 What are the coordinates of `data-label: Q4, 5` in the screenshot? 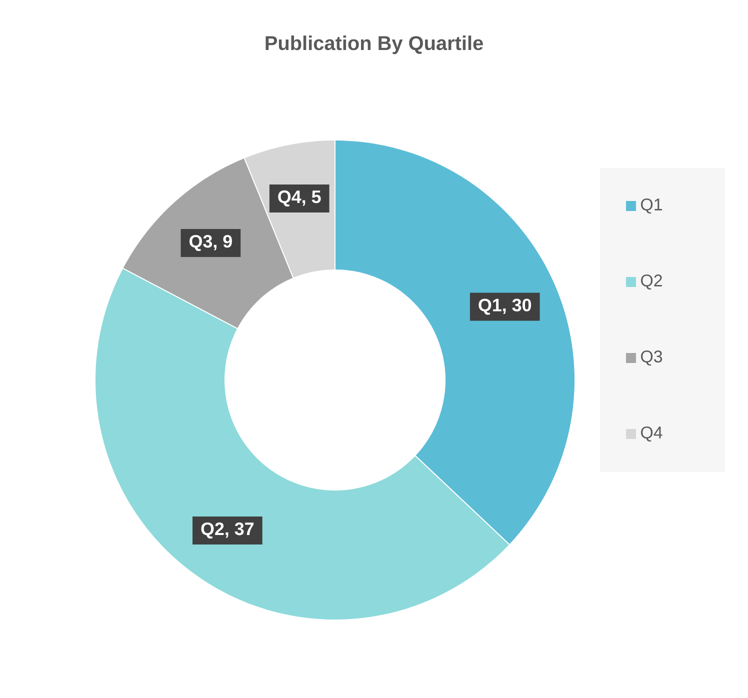 It's located at (299, 198).